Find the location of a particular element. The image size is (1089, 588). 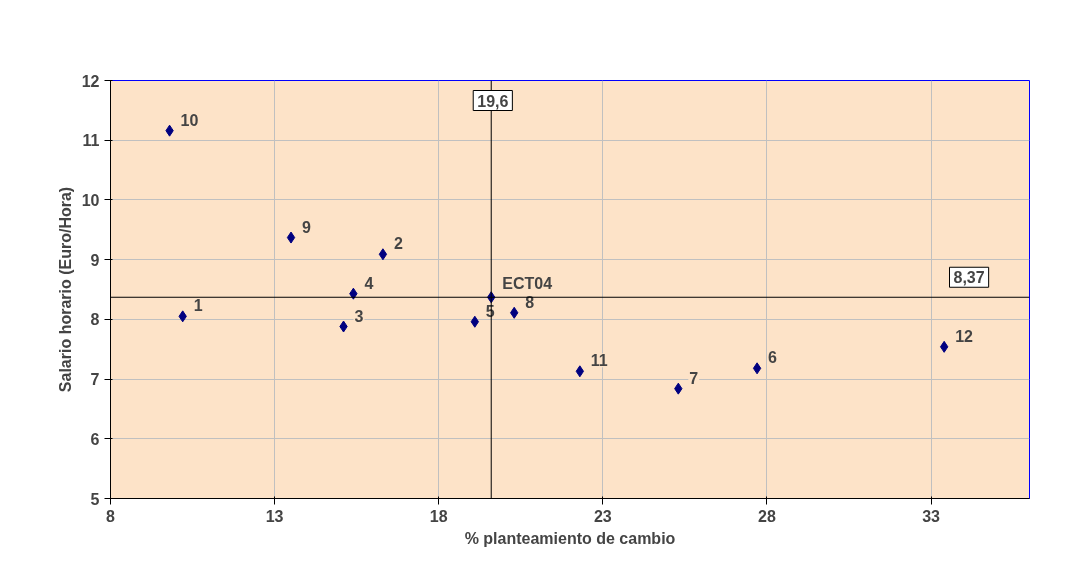

y-tick-label: 9 is located at coordinates (95, 260).